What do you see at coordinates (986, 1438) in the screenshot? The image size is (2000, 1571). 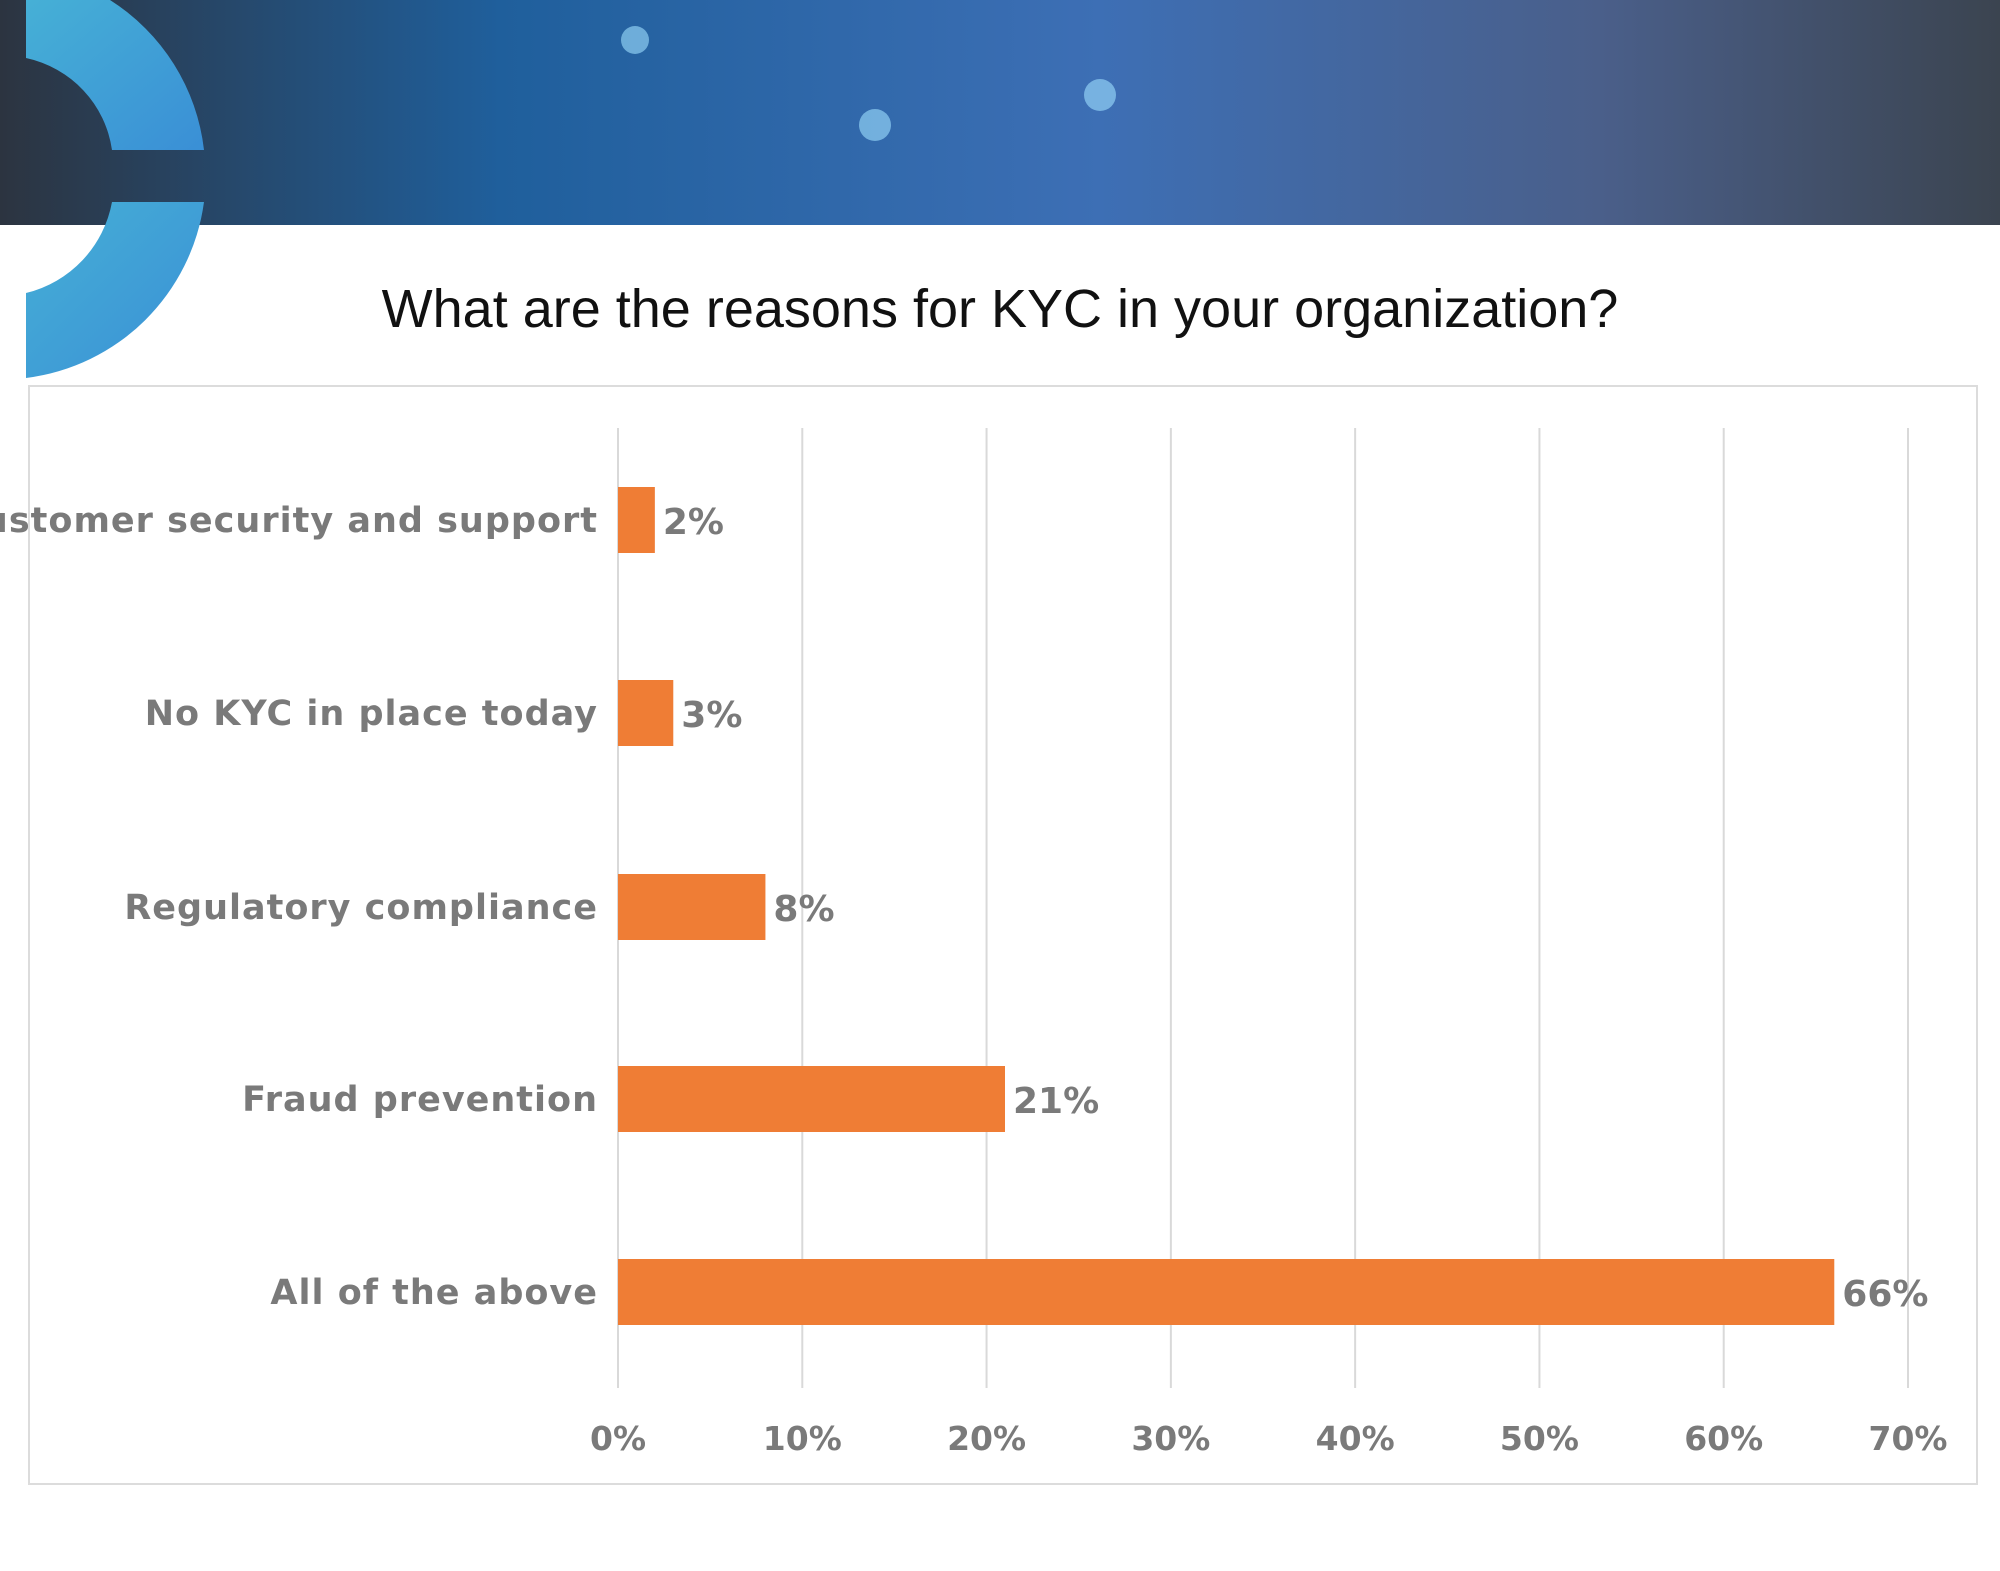 I see `x-tick-label: 20%` at bounding box center [986, 1438].